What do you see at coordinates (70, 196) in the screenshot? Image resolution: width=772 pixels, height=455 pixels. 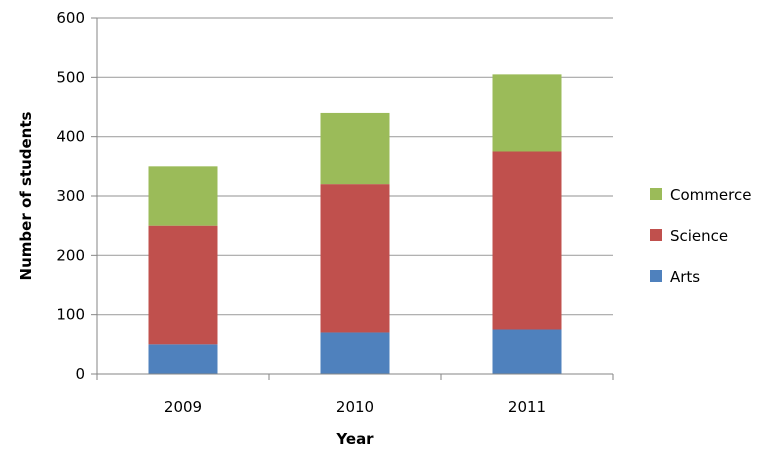 I see `y-tick-label: 300` at bounding box center [70, 196].